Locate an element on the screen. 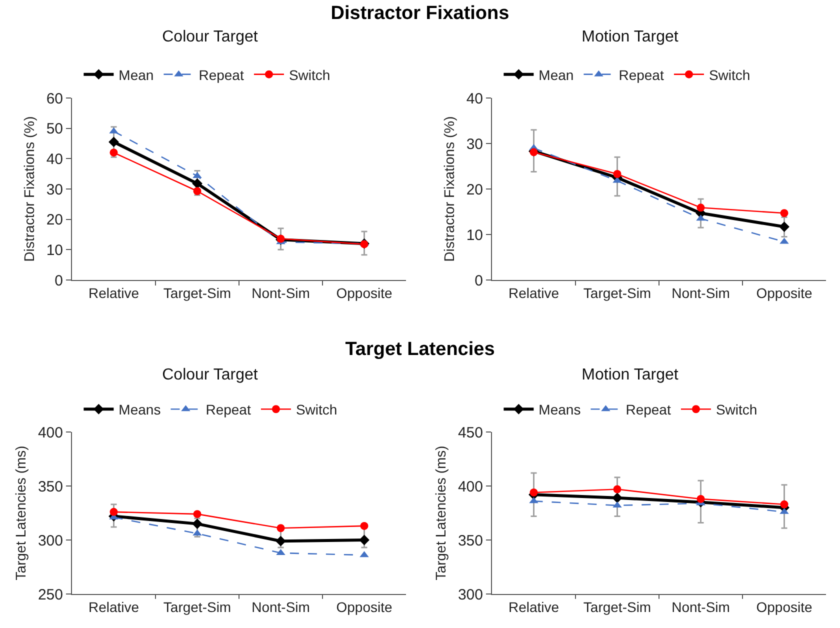 Image resolution: width=840 pixels, height=628 pixels. y-tick-label: 450 is located at coordinates (470, 433).